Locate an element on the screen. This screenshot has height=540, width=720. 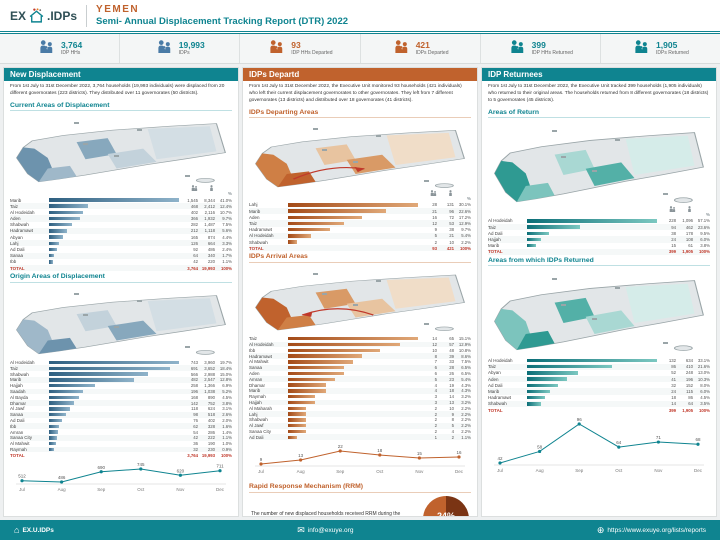
footer-url: ⊕ https://www.exuye.org/lists/reports is located at coordinates (651, 529).